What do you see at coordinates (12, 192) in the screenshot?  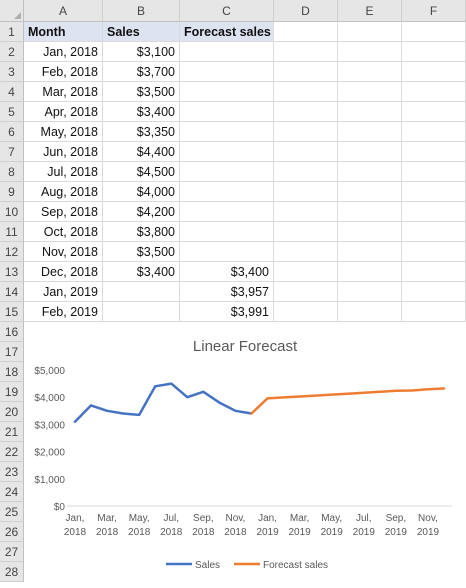 I see `row-header: 9` at bounding box center [12, 192].